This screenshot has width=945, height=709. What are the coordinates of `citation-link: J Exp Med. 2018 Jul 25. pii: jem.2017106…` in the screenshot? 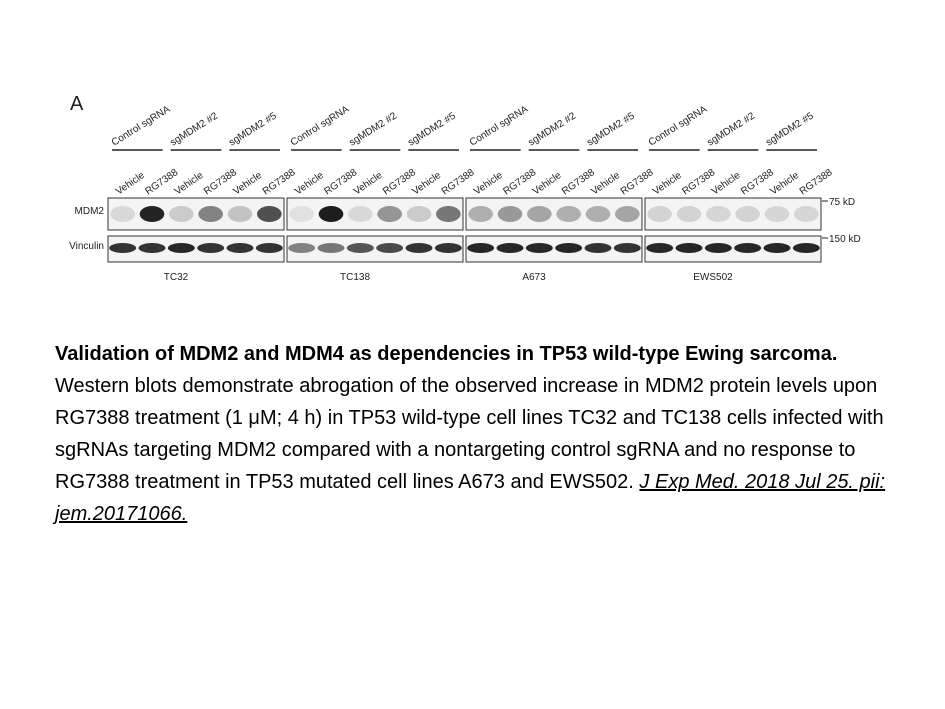 It's located at (470, 498).